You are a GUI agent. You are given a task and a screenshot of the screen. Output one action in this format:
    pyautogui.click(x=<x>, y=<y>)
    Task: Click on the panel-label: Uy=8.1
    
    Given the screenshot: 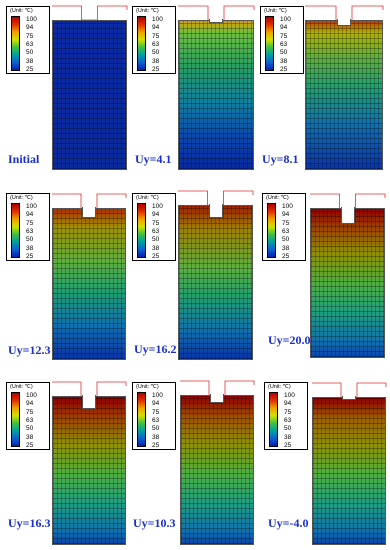 What is the action you would take?
    pyautogui.click(x=280, y=159)
    